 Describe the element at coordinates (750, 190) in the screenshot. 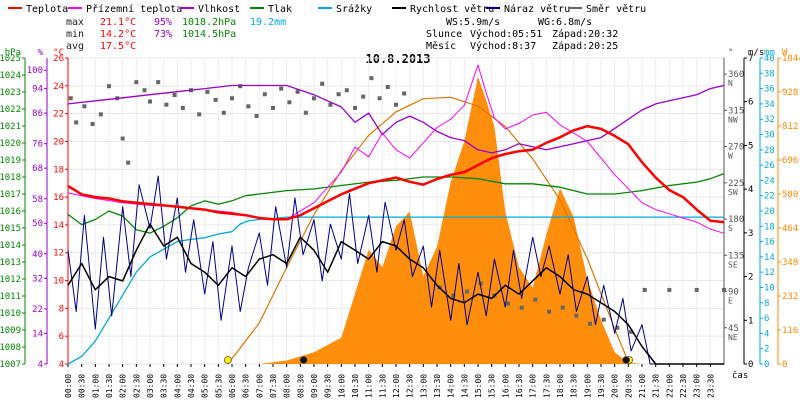

I see `ms-axis-tick-label: 4` at that location.